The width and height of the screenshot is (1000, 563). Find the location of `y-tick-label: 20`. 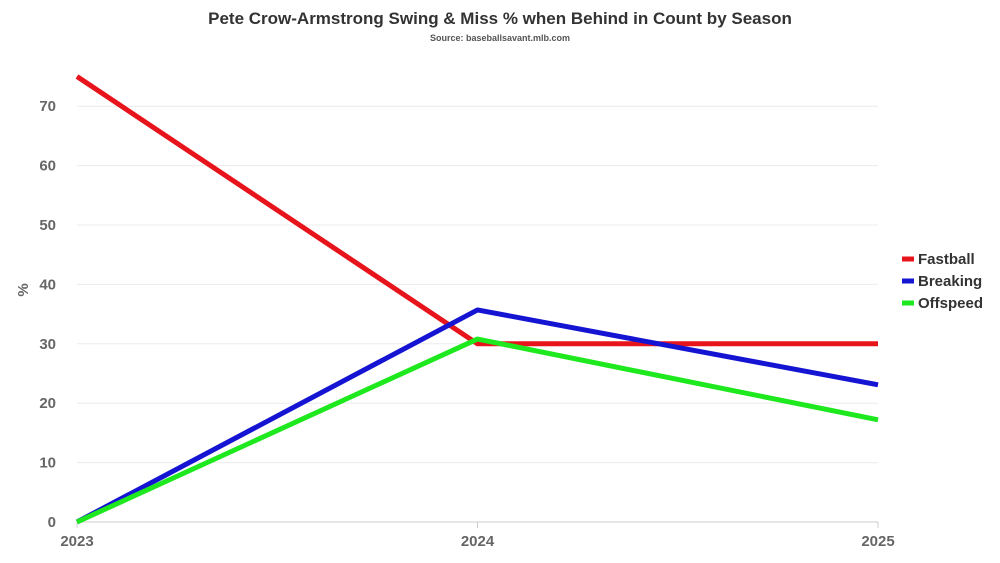

y-tick-label: 20 is located at coordinates (47, 403).